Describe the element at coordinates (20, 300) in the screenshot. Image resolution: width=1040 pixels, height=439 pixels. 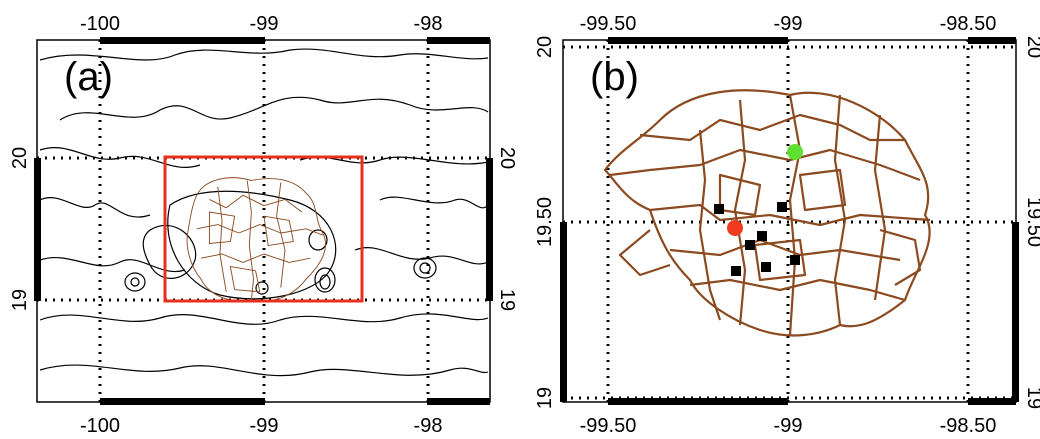
I see `panel-a-left-tick: 19` at that location.